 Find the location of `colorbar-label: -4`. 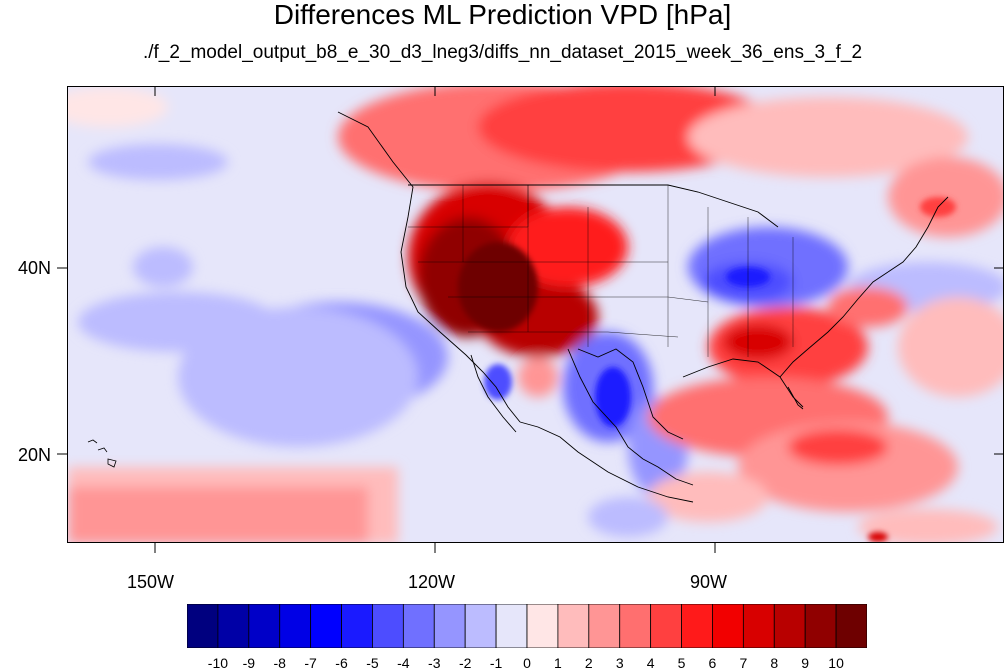

colorbar-label: -4 is located at coordinates (403, 663).